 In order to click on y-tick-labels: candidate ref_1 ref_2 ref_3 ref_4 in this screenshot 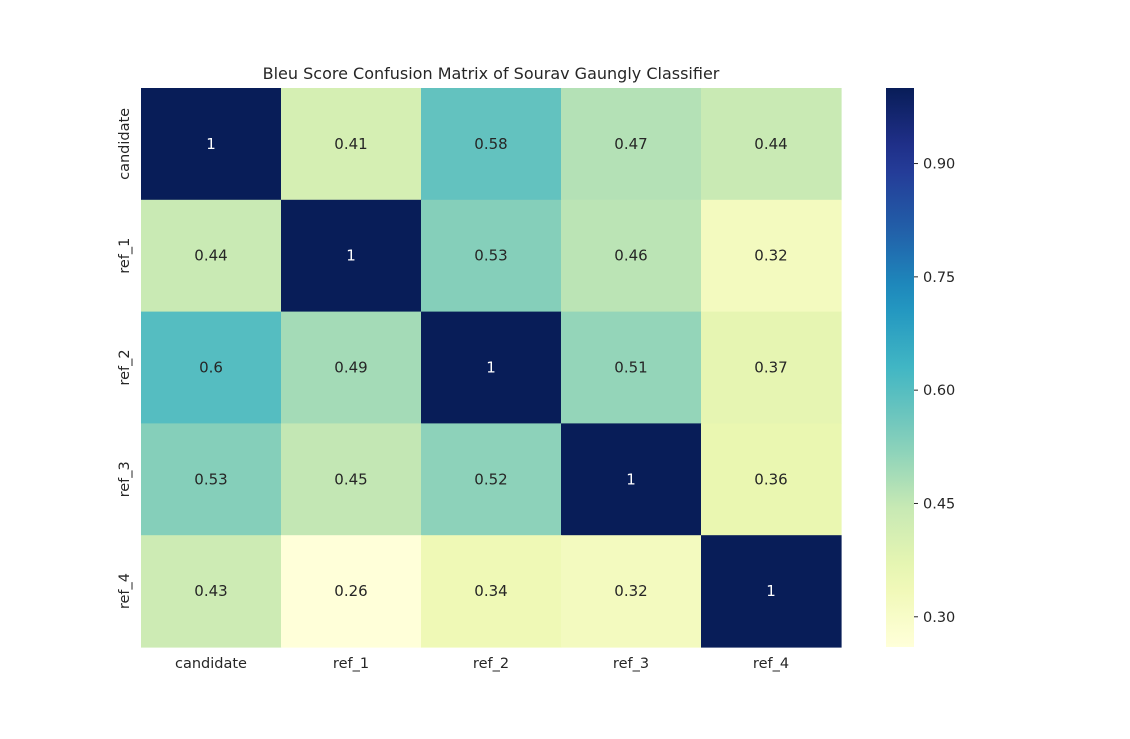, I will do `click(125, 358)`.